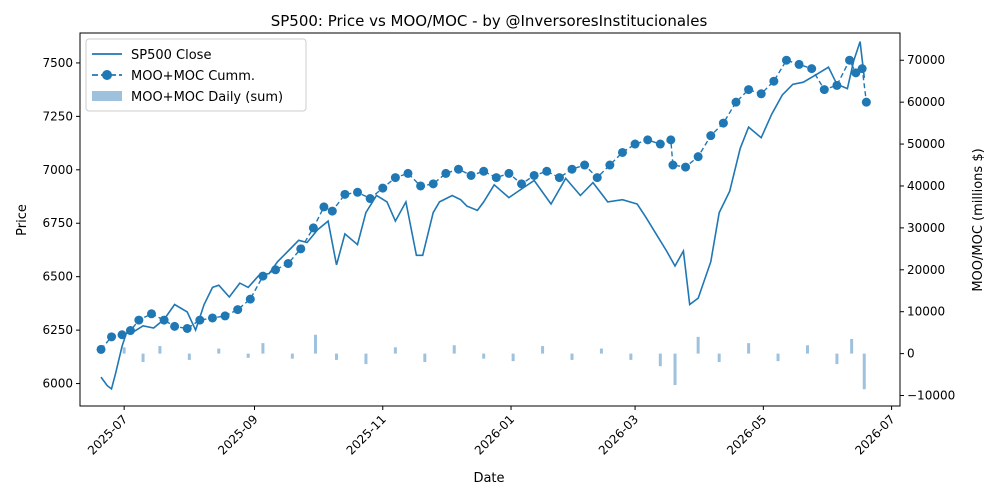  Describe the element at coordinates (207, 97) in the screenshot. I see `legend-daily-label: MOO+MOC Daily (sum)` at that location.